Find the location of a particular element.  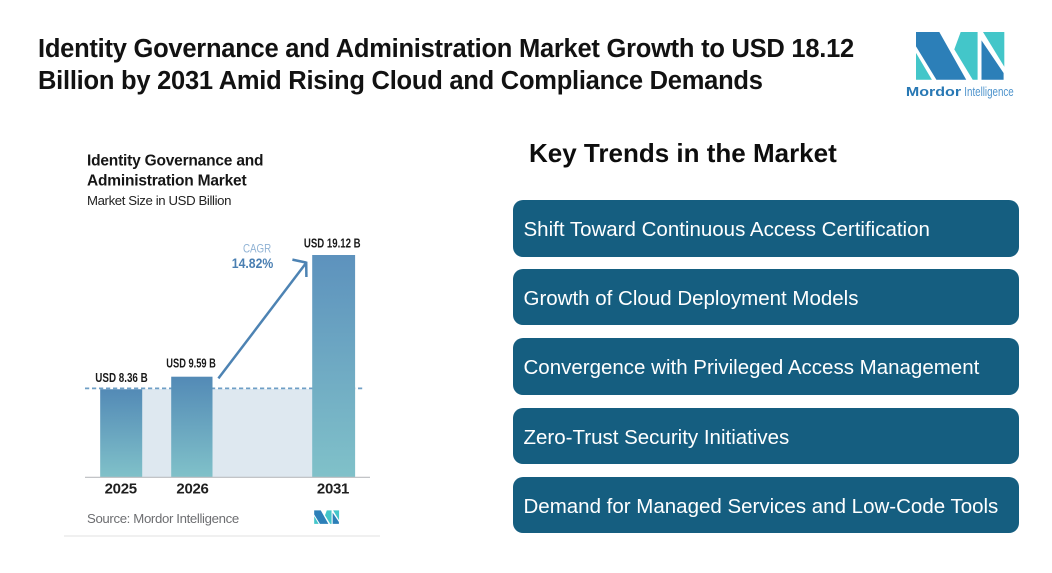

svg-text: Administration Market is located at coordinates (166, 181).